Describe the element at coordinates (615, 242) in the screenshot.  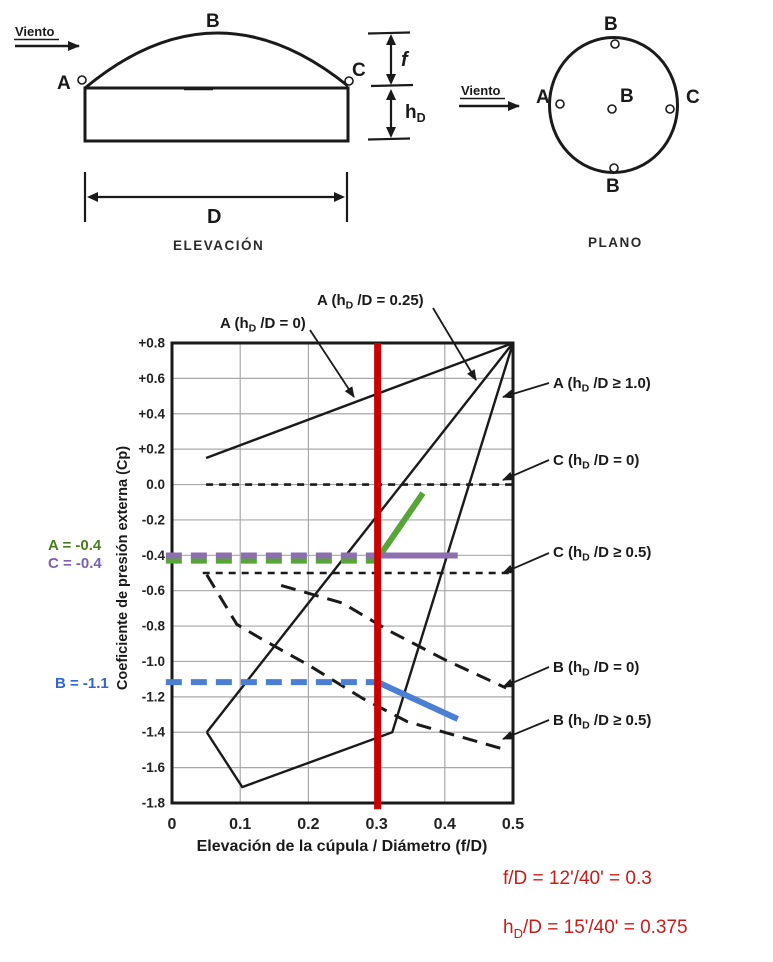
I see `plan-caption: PLANO` at that location.